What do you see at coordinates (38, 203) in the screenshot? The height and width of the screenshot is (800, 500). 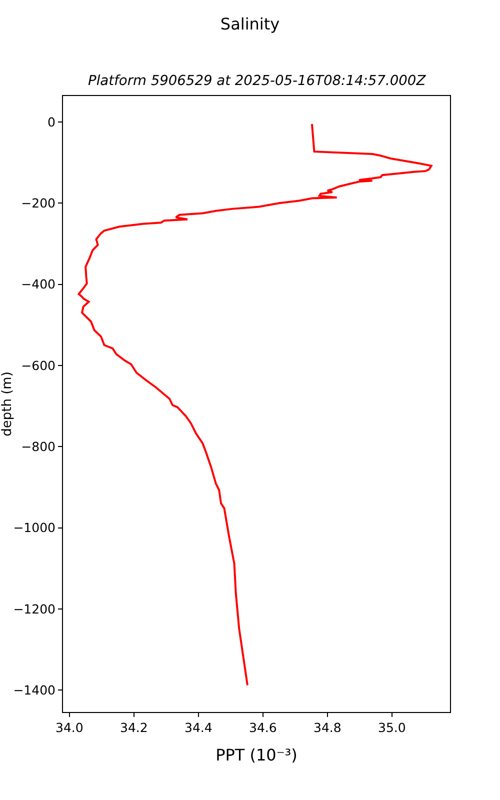 I see `y-tick-label: −200` at bounding box center [38, 203].